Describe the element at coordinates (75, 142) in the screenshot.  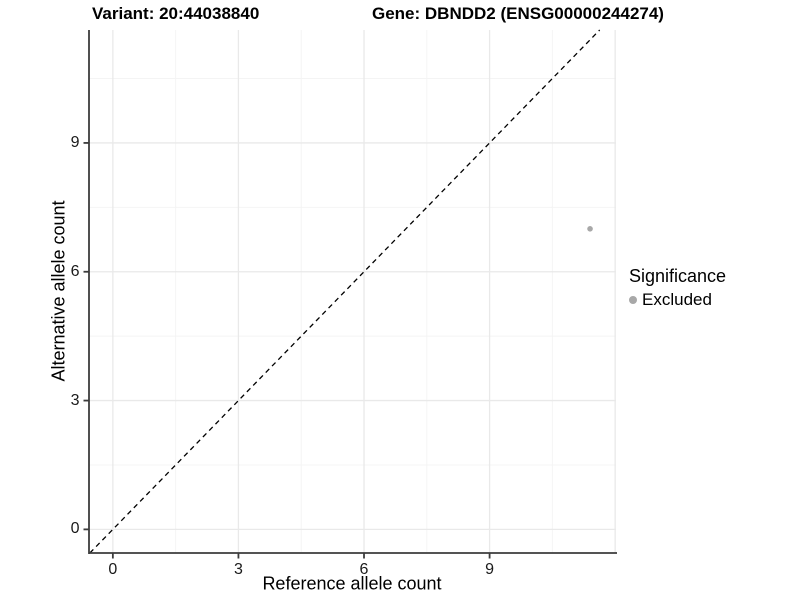
I see `y-tick-label: 9` at that location.